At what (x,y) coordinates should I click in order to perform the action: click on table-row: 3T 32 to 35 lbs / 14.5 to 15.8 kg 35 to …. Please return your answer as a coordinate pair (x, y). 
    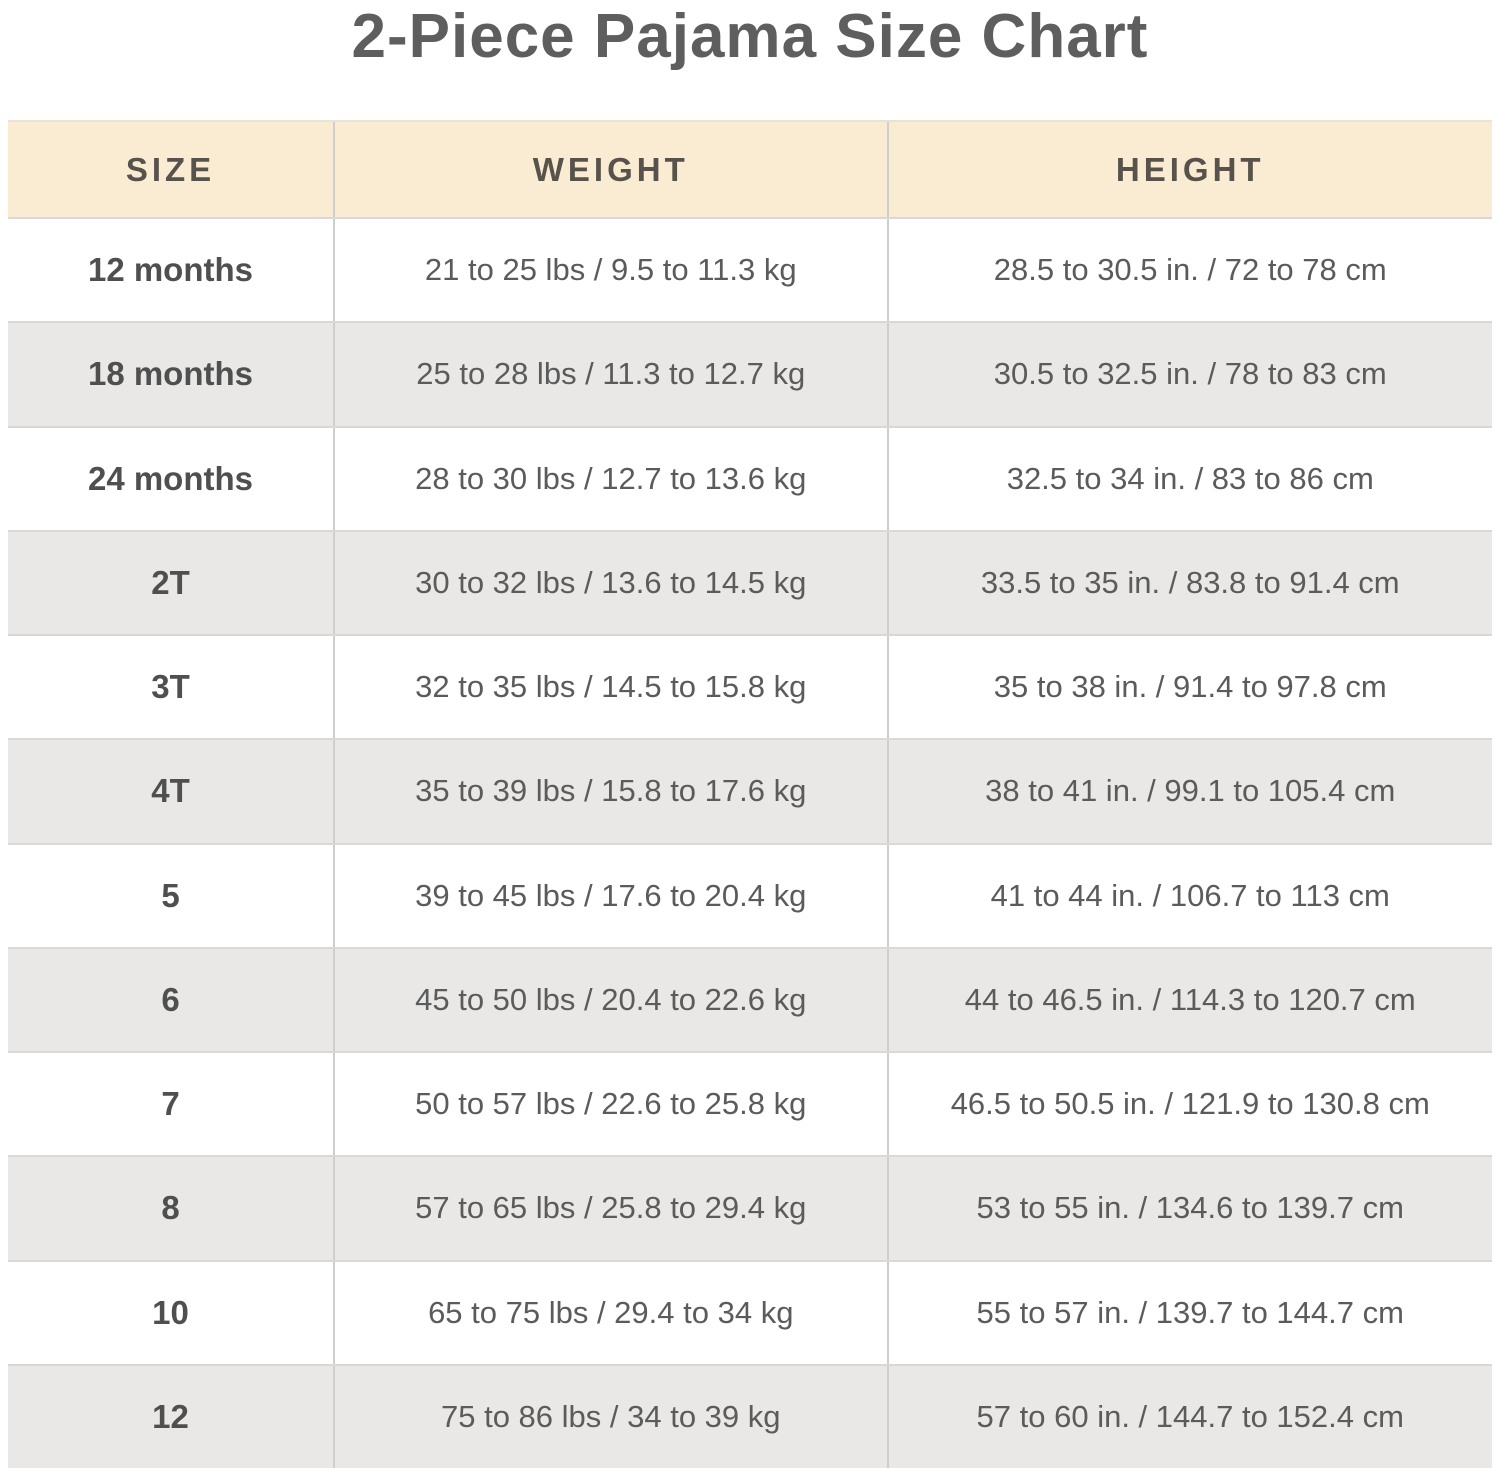
    Looking at the image, I should click on (750, 686).